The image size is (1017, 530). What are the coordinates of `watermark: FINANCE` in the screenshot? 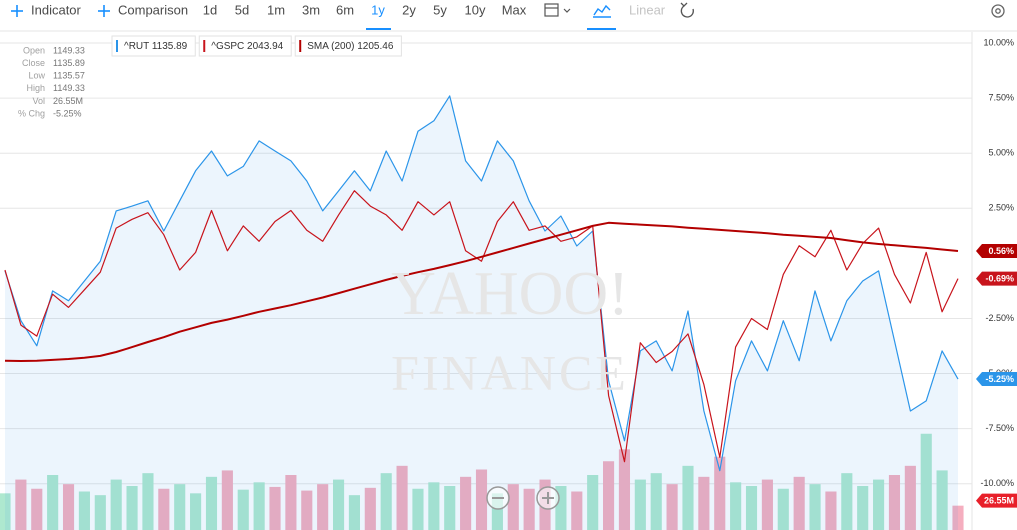 It's located at (510, 372).